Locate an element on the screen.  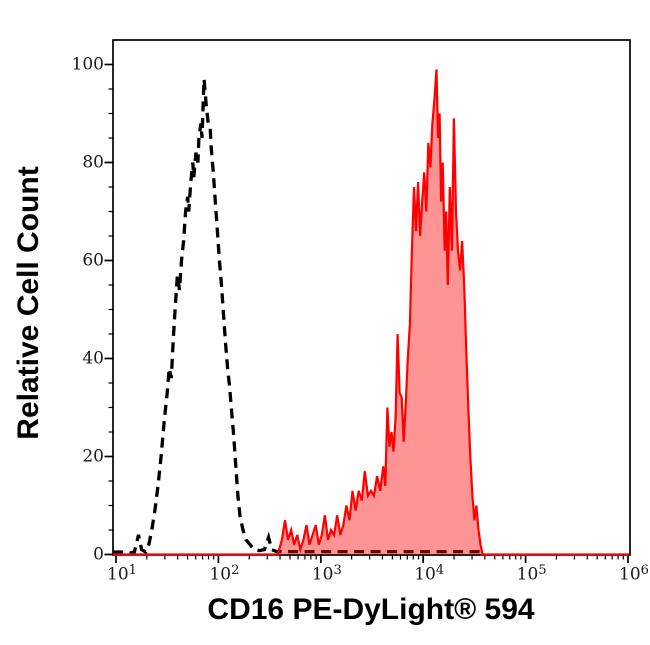
y-tick-label: 80 is located at coordinates (93, 162).